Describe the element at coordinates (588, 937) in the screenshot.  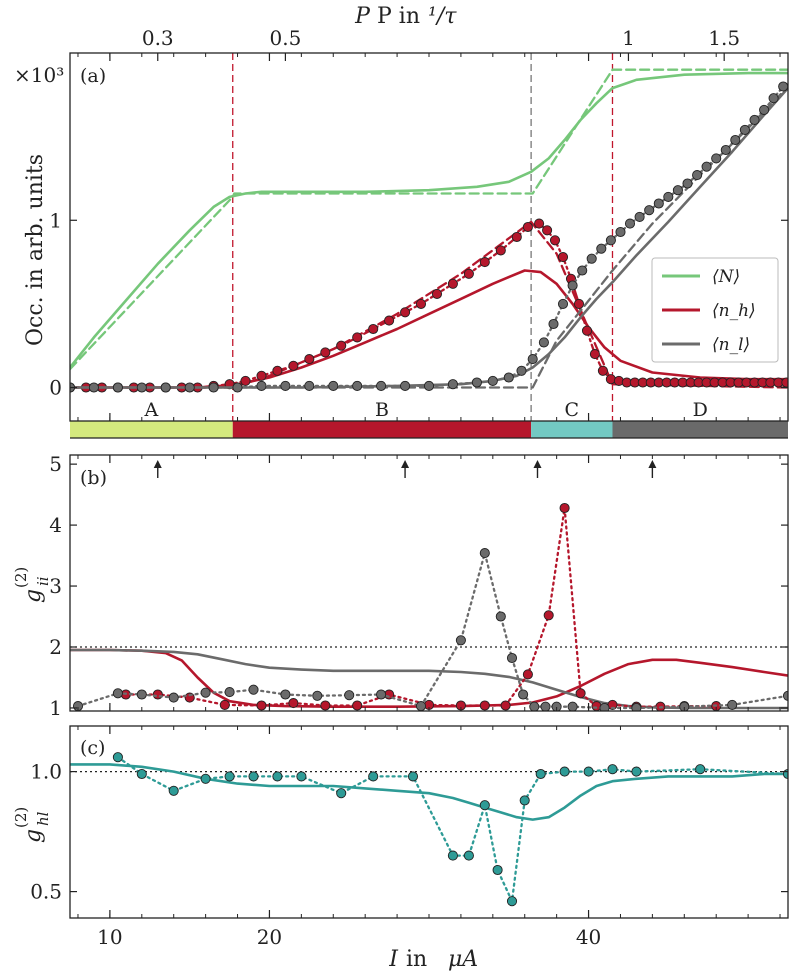
I see `x-tick-label: 40` at that location.